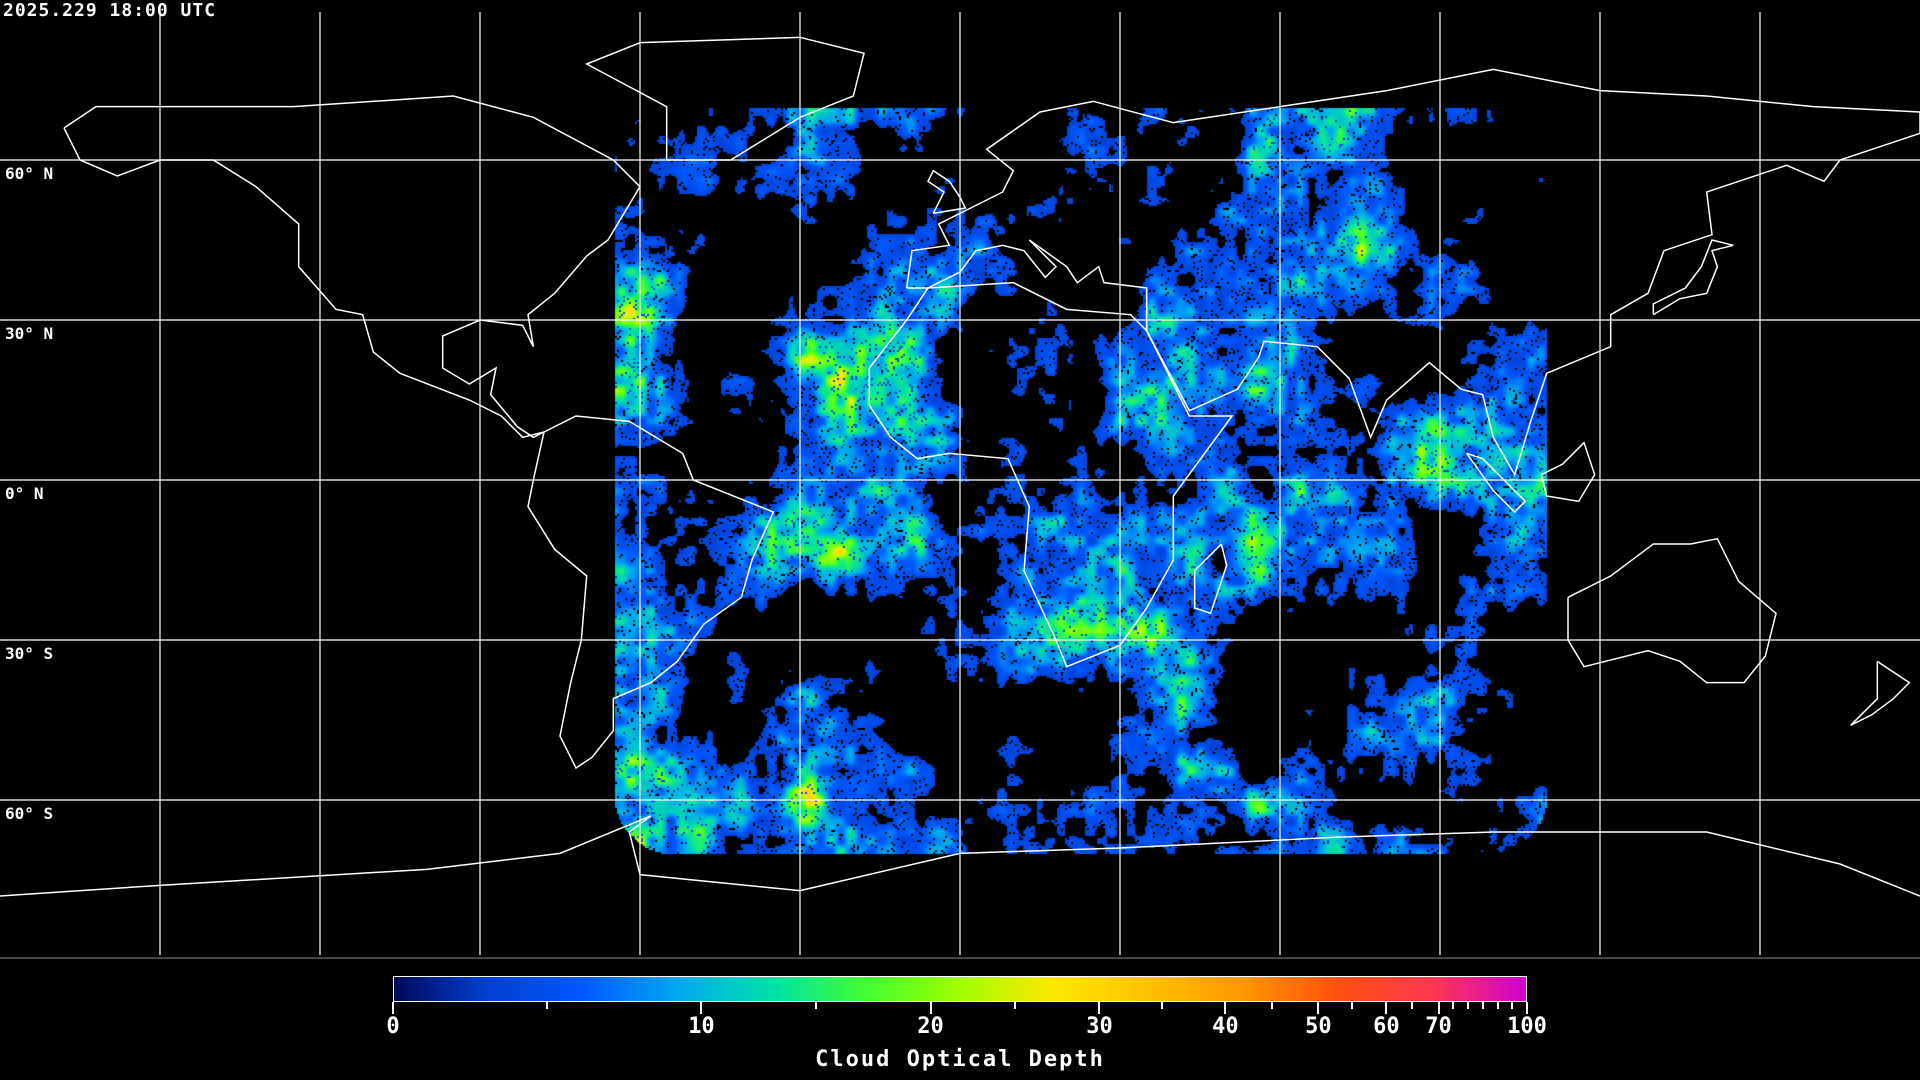  What do you see at coordinates (960, 1009) in the screenshot?
I see `colorbar-ticks` at bounding box center [960, 1009].